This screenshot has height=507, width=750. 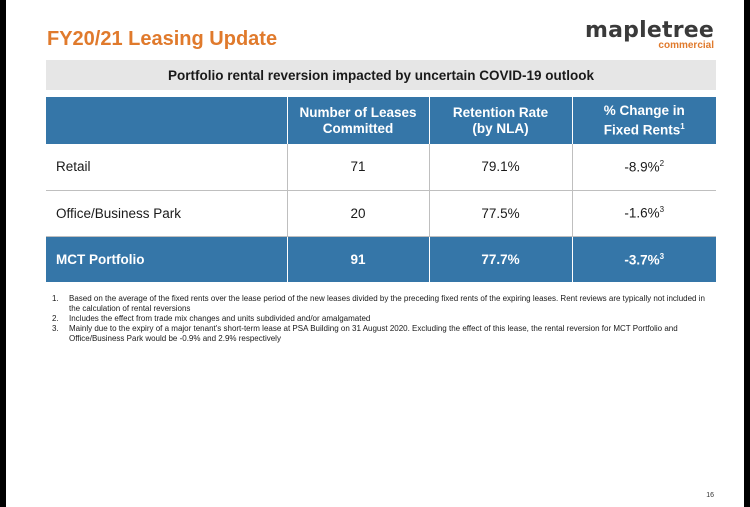 I want to click on table-row: Retail 71 79.1% -8.9%2, so click(x=381, y=167).